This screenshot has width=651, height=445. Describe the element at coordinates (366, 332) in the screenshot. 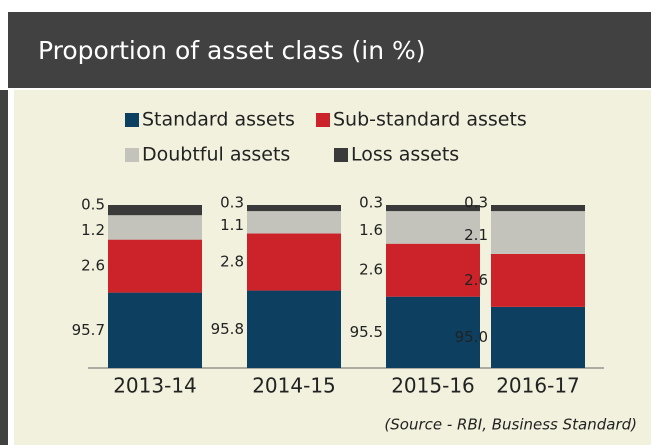

I see `value-label: 95.5` at that location.